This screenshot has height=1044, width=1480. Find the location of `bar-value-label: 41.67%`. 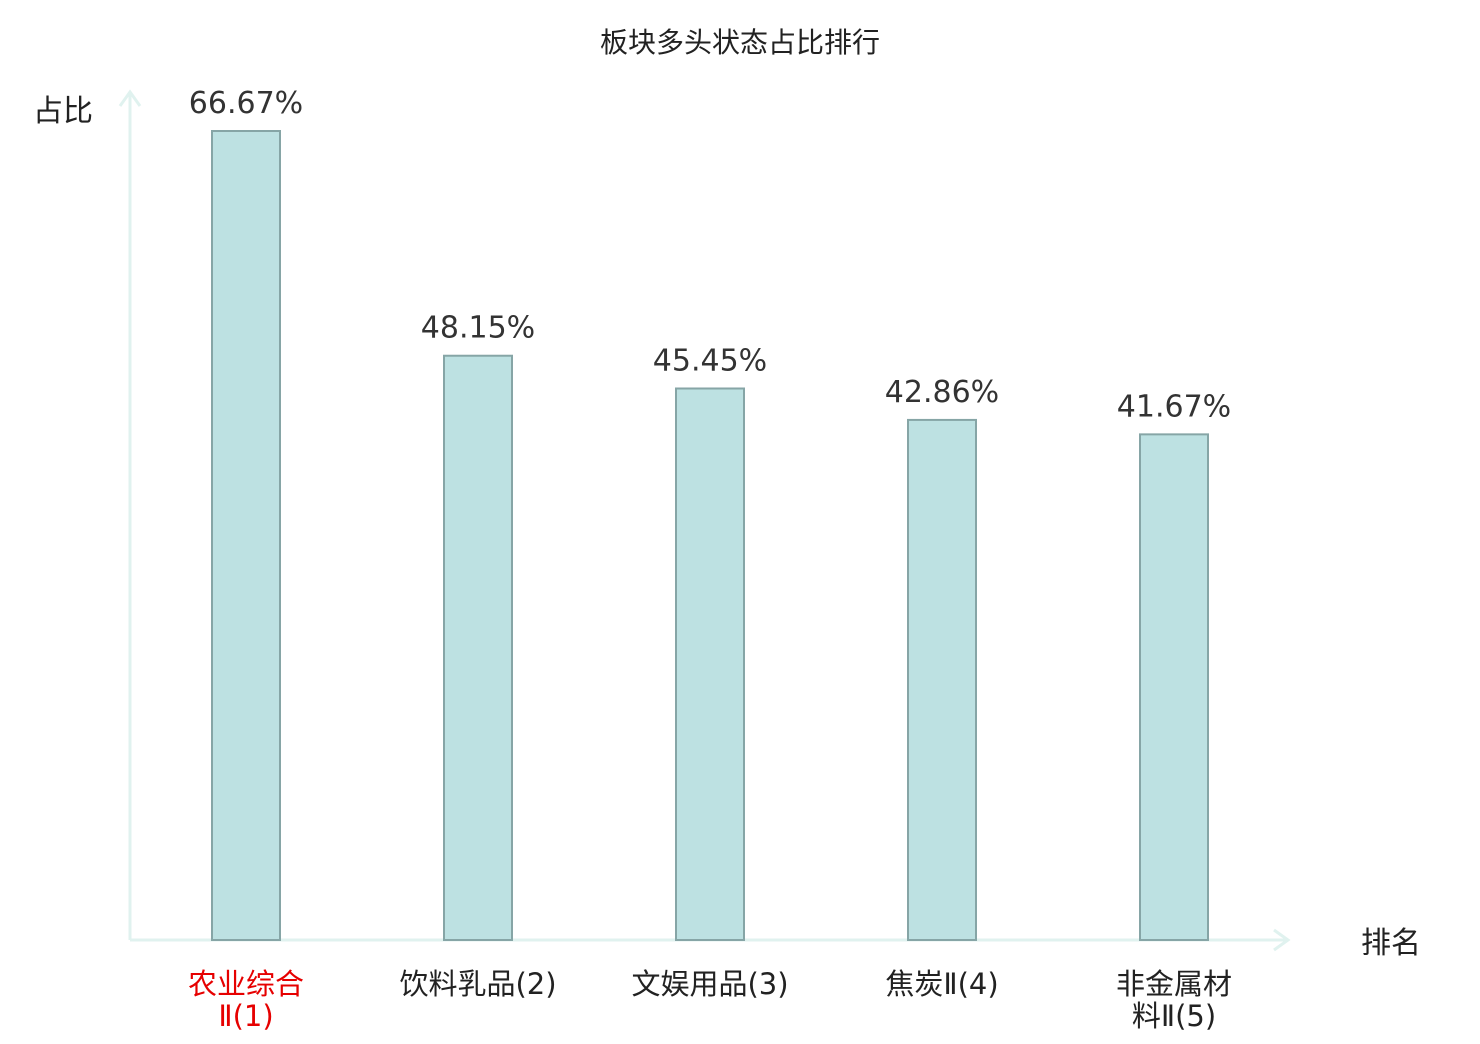

bar-value-label: 41.67% is located at coordinates (1174, 406).